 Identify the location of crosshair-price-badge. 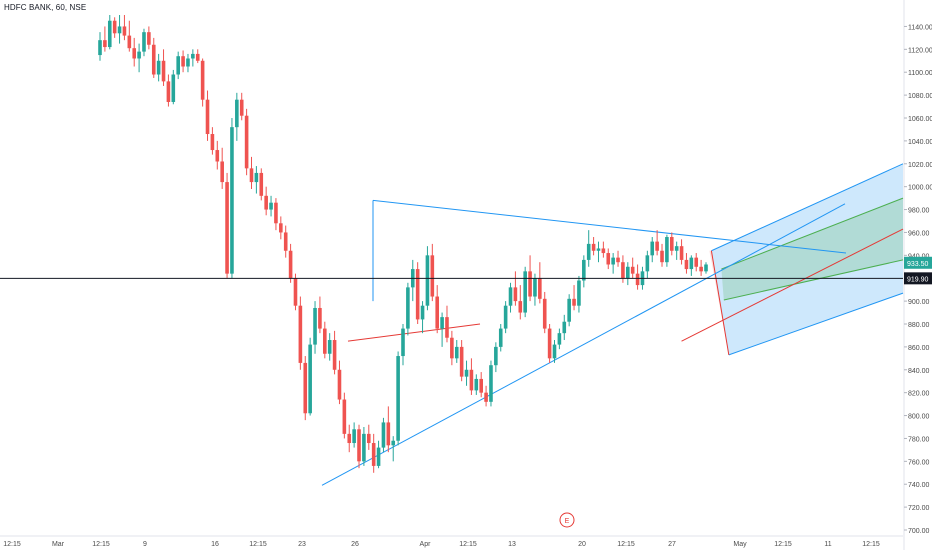
(918, 278).